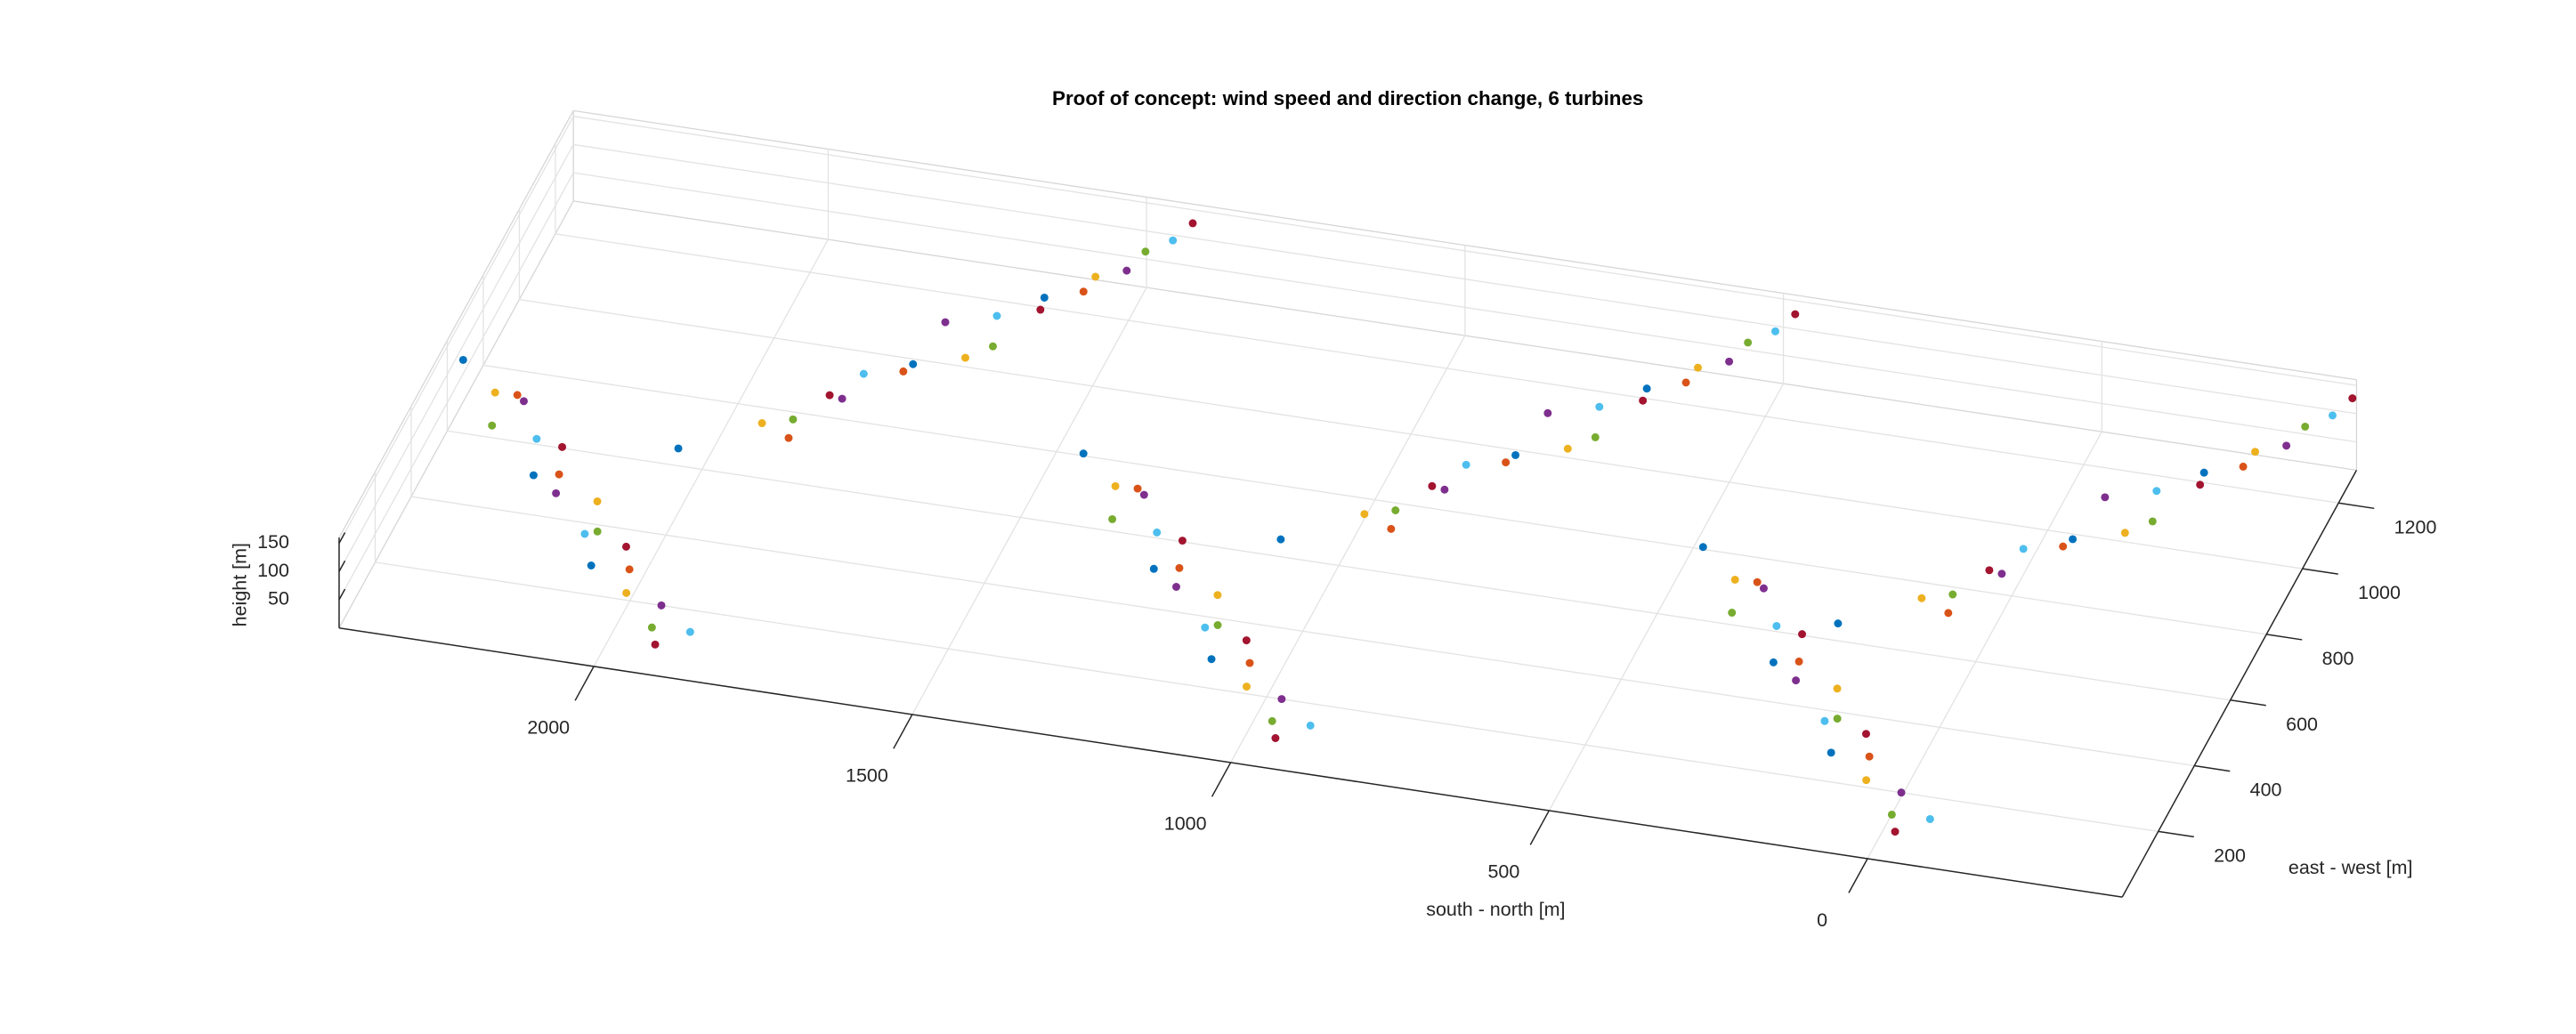  I want to click on x-axis-label: south - north [m], so click(1495, 909).